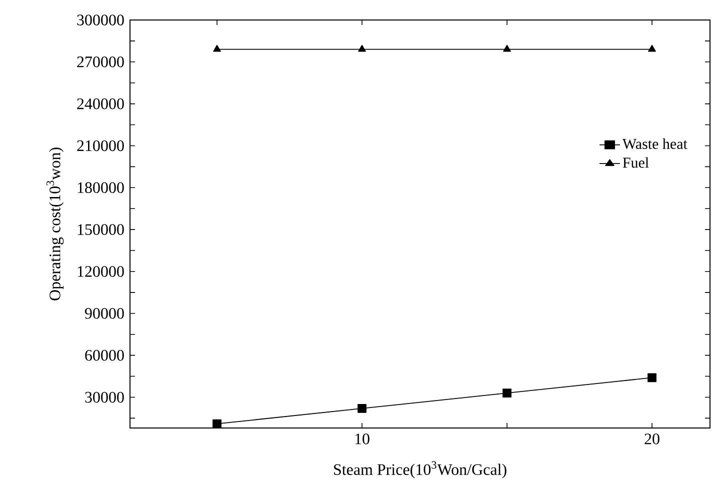 The width and height of the screenshot is (712, 504). What do you see at coordinates (101, 271) in the screenshot?
I see `y-tick-label: 120000` at bounding box center [101, 271].